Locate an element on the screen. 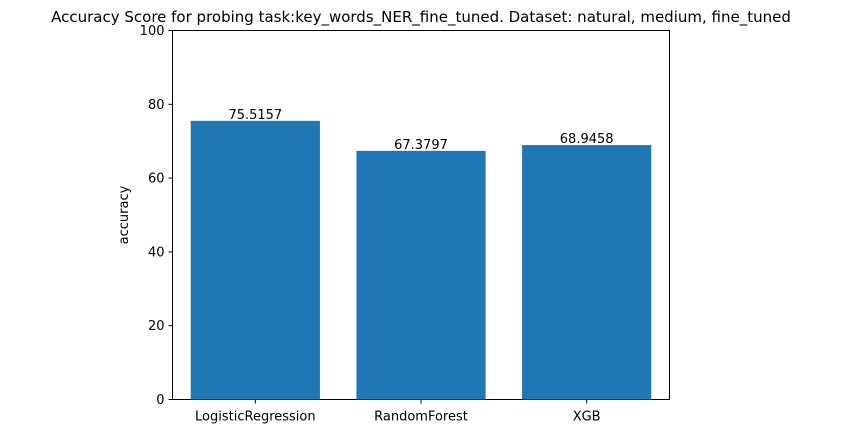 The image size is (842, 433). x-tick-label-xgb: XGB is located at coordinates (587, 417).